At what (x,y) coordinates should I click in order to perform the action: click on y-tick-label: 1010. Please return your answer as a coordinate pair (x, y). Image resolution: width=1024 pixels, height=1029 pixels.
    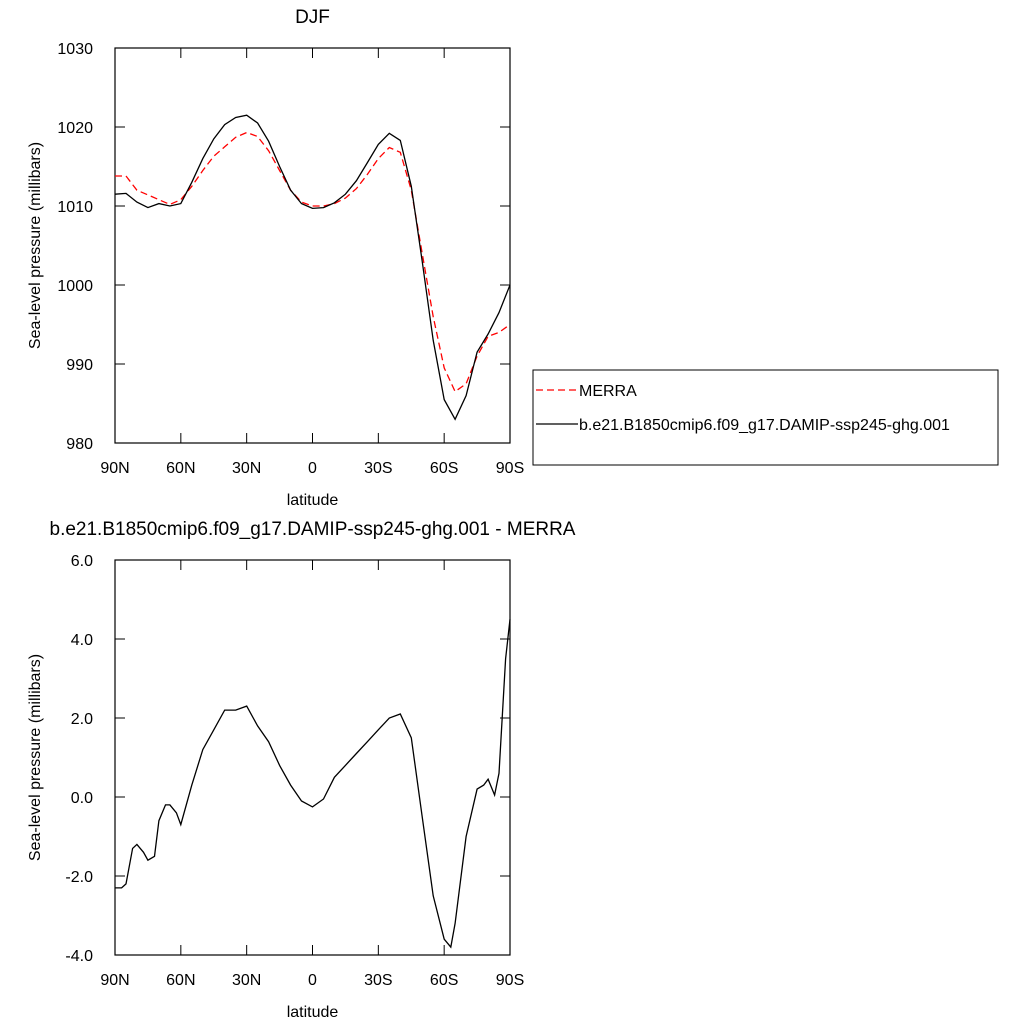
    Looking at the image, I should click on (75, 207).